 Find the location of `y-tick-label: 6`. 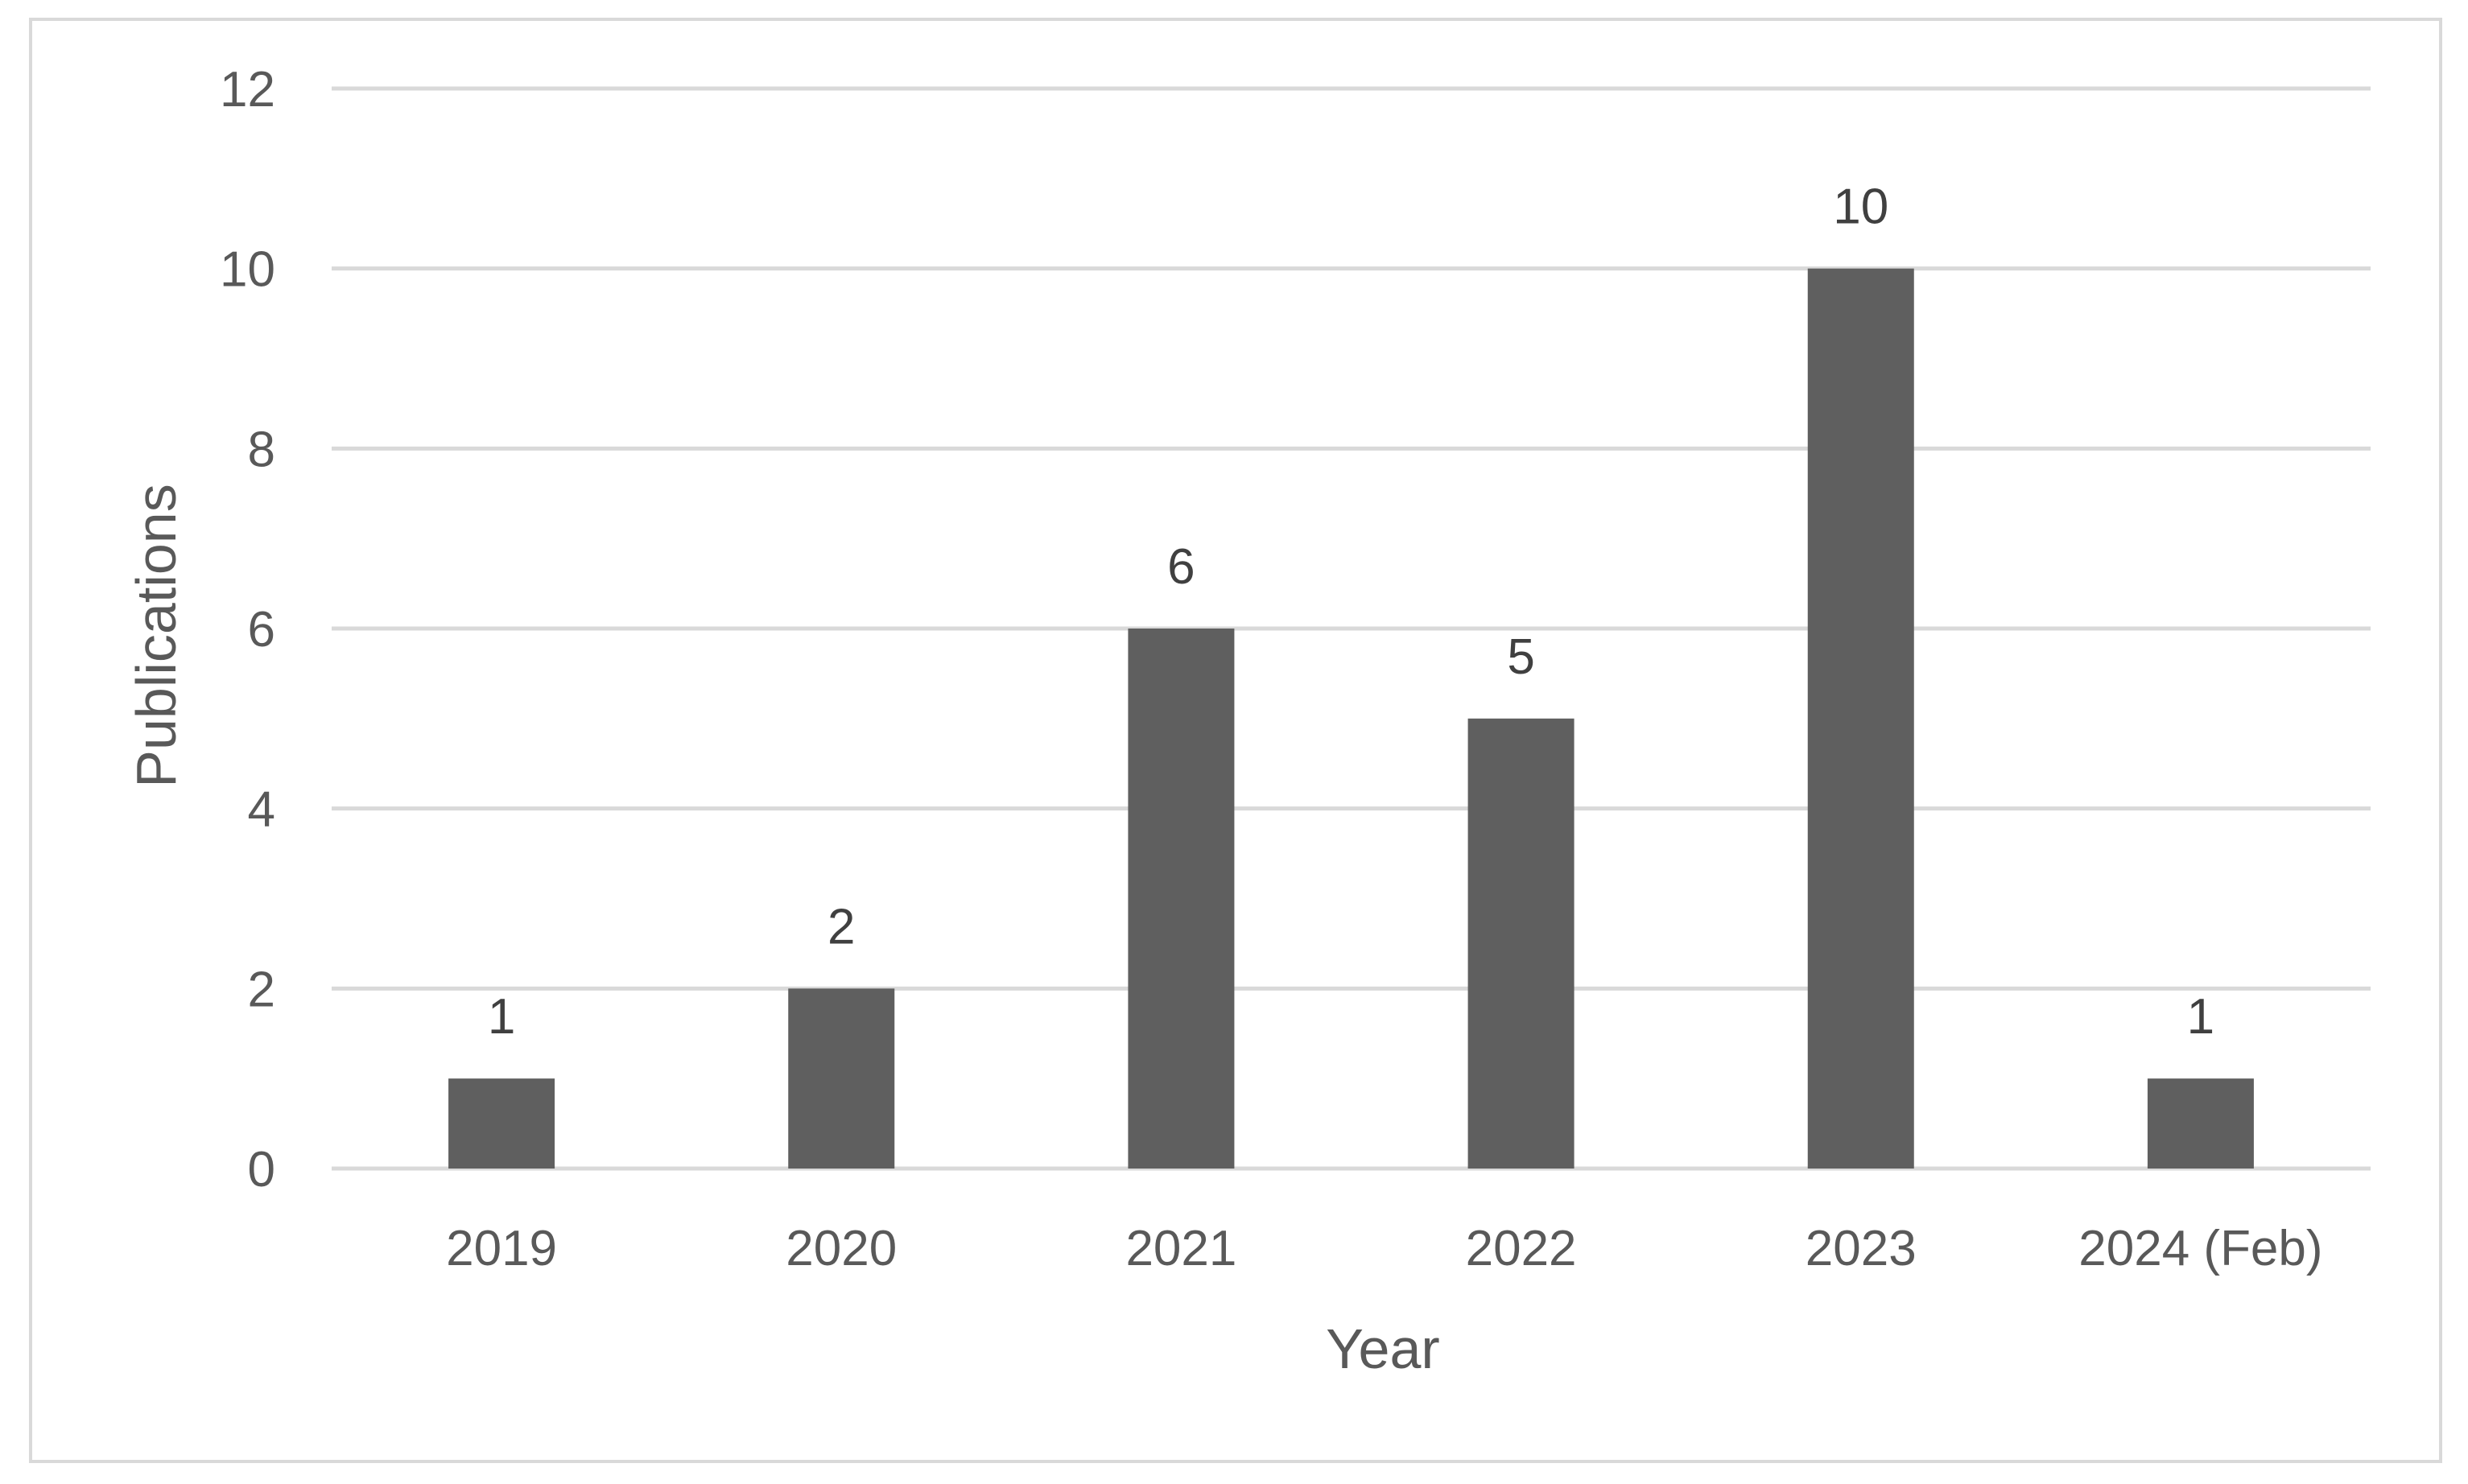

y-tick-label: 6 is located at coordinates (261, 630).